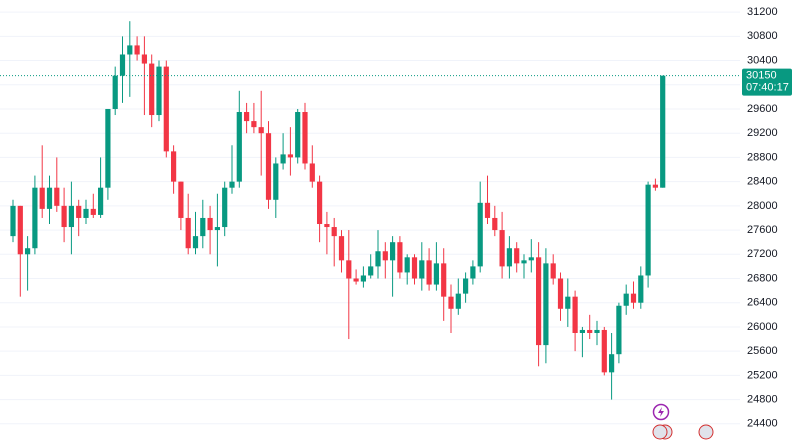 The height and width of the screenshot is (445, 800). Describe the element at coordinates (762, 133) in the screenshot. I see `y-tick-label: 29200` at that location.